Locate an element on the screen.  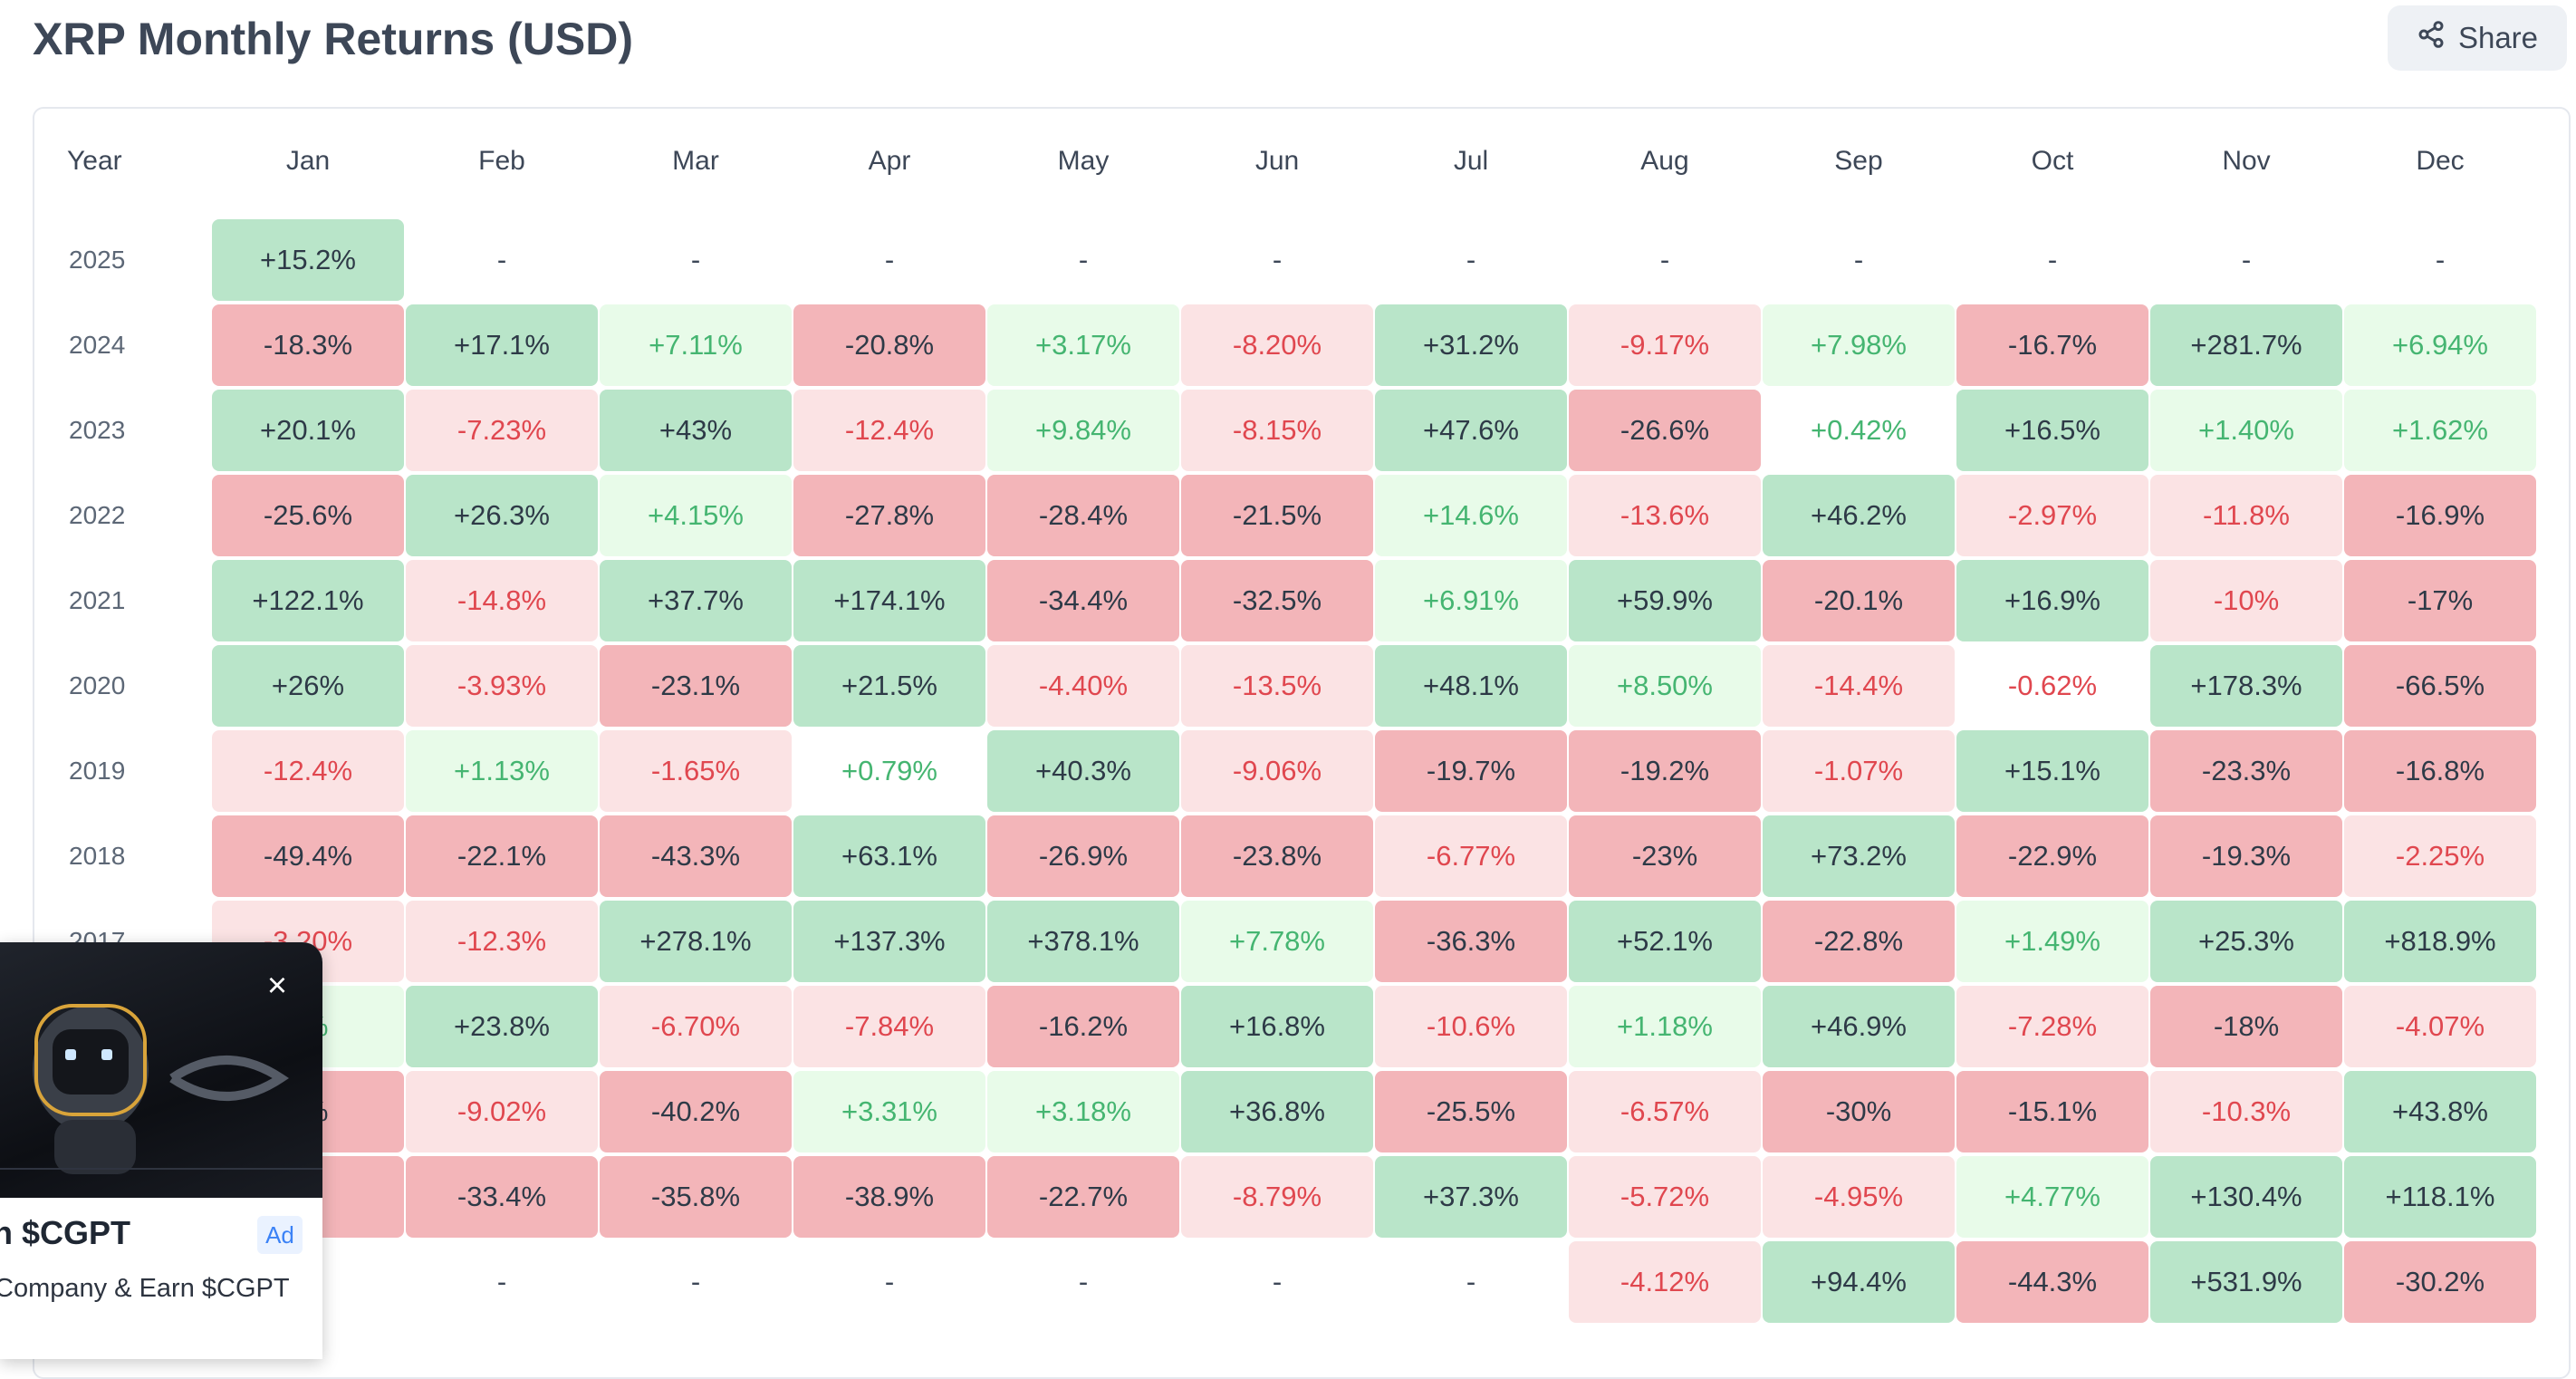
return-cell: -27.8% is located at coordinates (889, 515).